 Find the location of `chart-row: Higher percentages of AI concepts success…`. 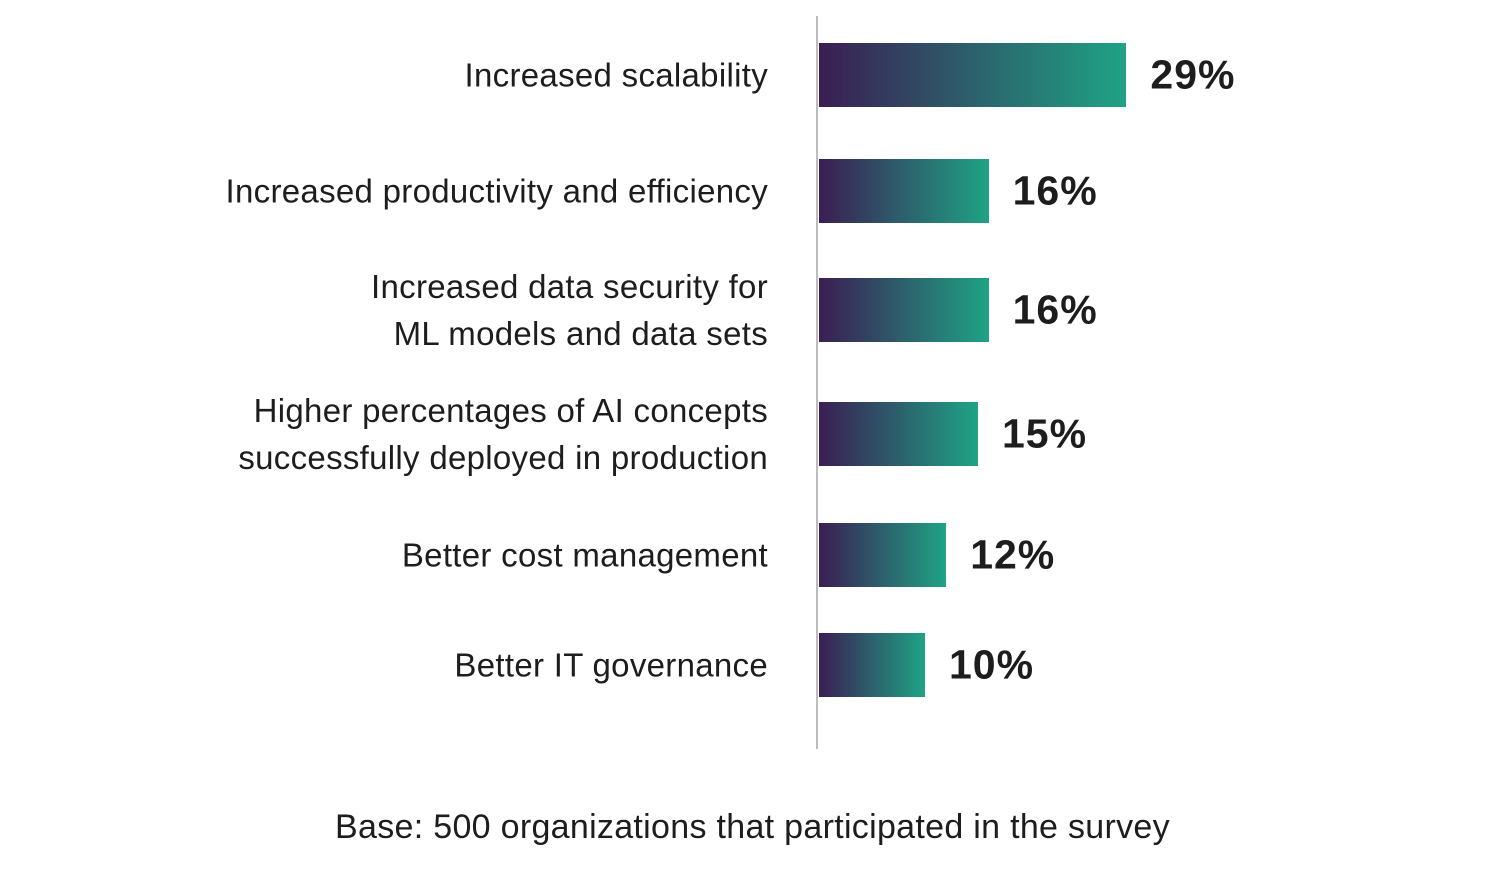

chart-row: Higher percentages of AI concepts success… is located at coordinates (752, 434).